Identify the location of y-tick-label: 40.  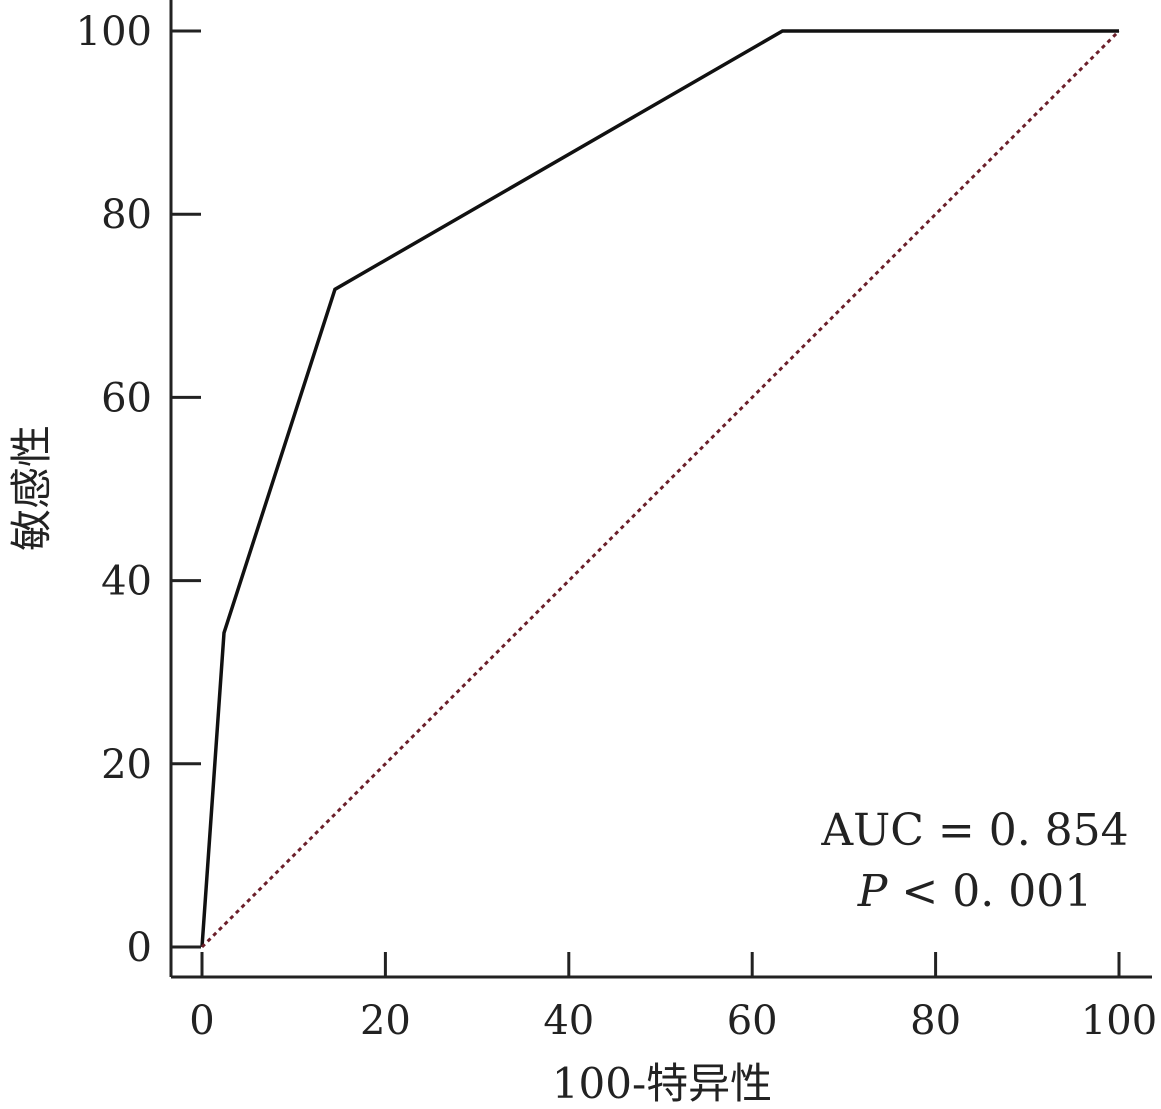
(126, 582).